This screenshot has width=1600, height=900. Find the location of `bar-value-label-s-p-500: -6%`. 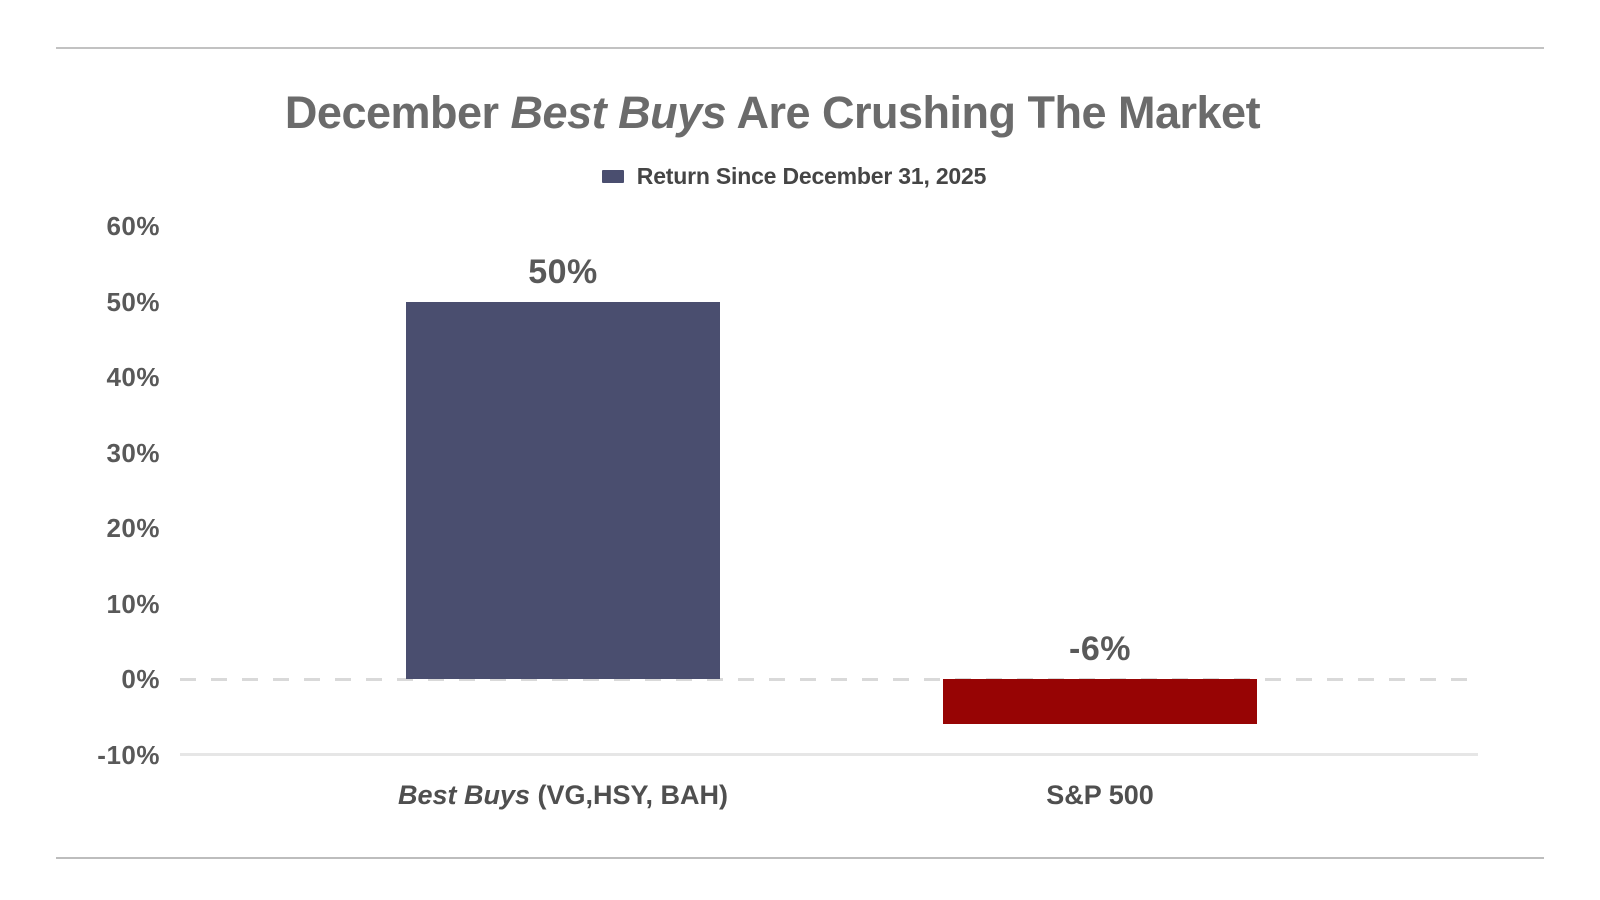

bar-value-label-s-p-500: -6% is located at coordinates (1100, 649).